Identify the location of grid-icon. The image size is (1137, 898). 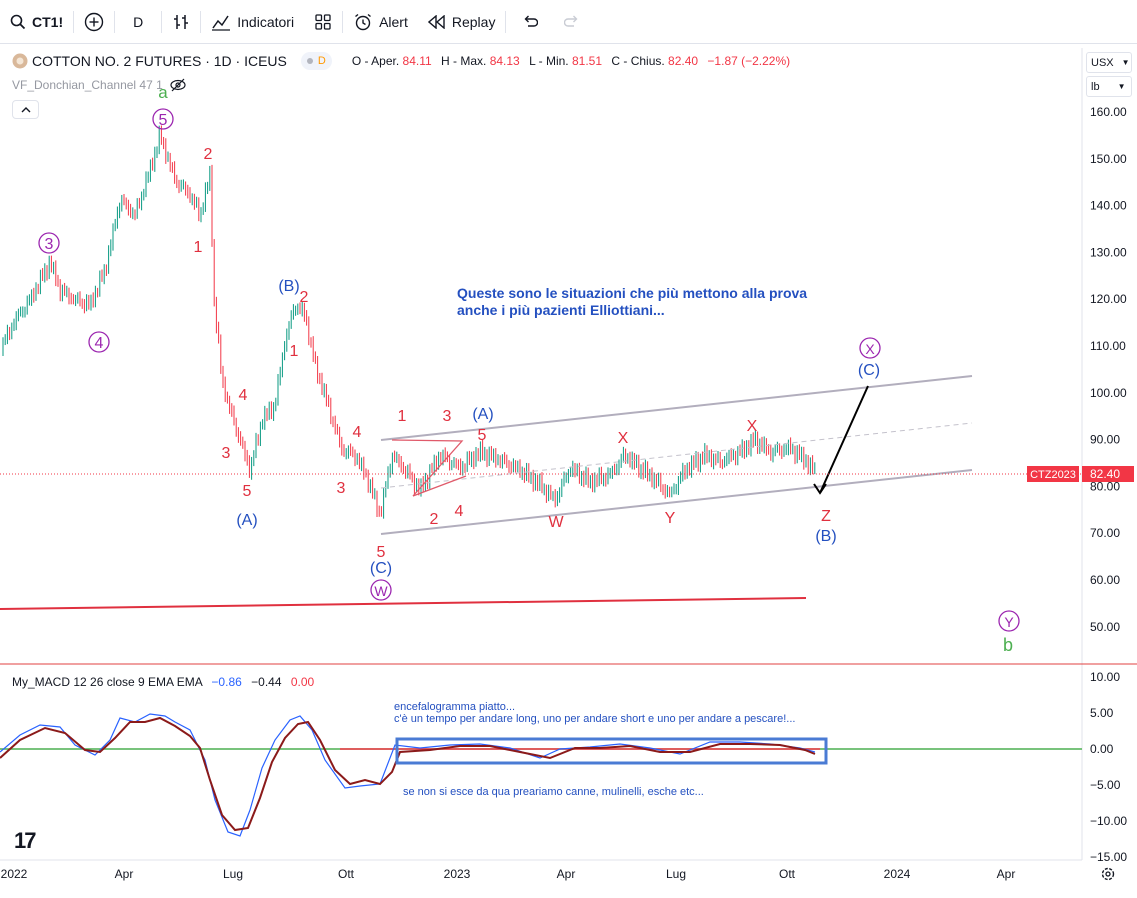
(323, 21).